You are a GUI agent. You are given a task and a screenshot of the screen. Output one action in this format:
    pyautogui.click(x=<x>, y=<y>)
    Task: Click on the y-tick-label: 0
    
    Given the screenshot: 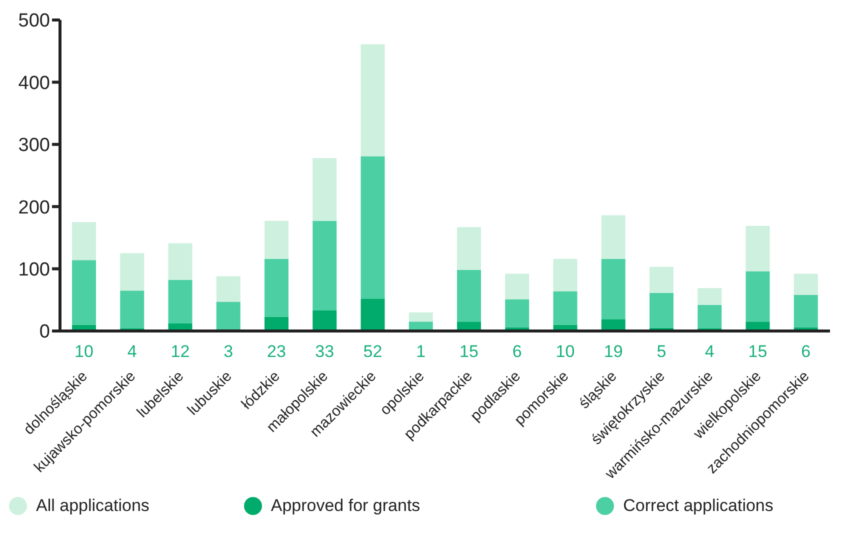 What is the action you would take?
    pyautogui.click(x=44, y=332)
    